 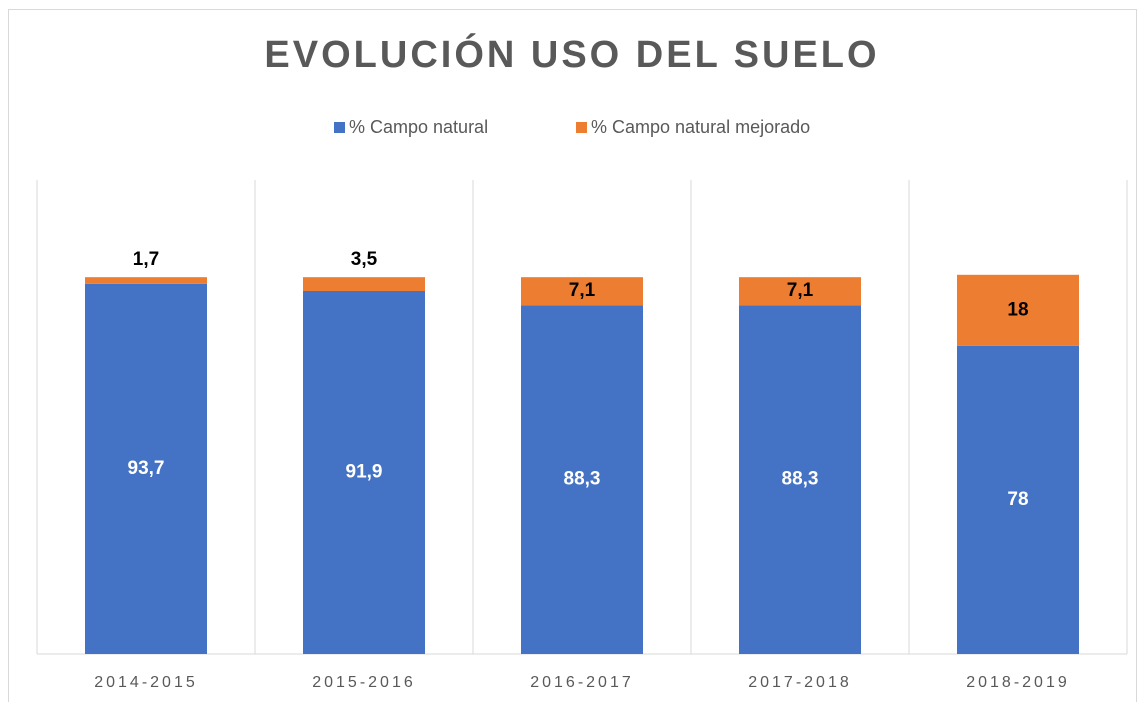 What do you see at coordinates (800, 682) in the screenshot?
I see `x-tick-label: 2017-2018` at bounding box center [800, 682].